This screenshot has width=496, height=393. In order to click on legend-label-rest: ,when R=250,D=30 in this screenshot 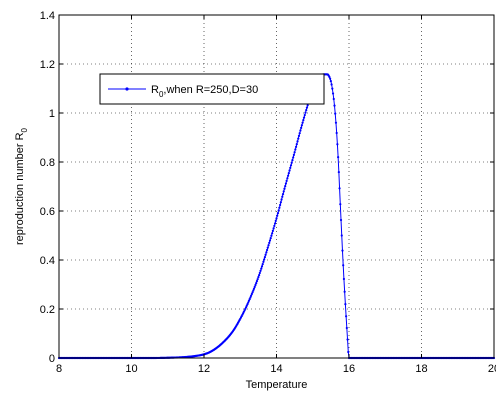, I will do `click(210, 90)`.